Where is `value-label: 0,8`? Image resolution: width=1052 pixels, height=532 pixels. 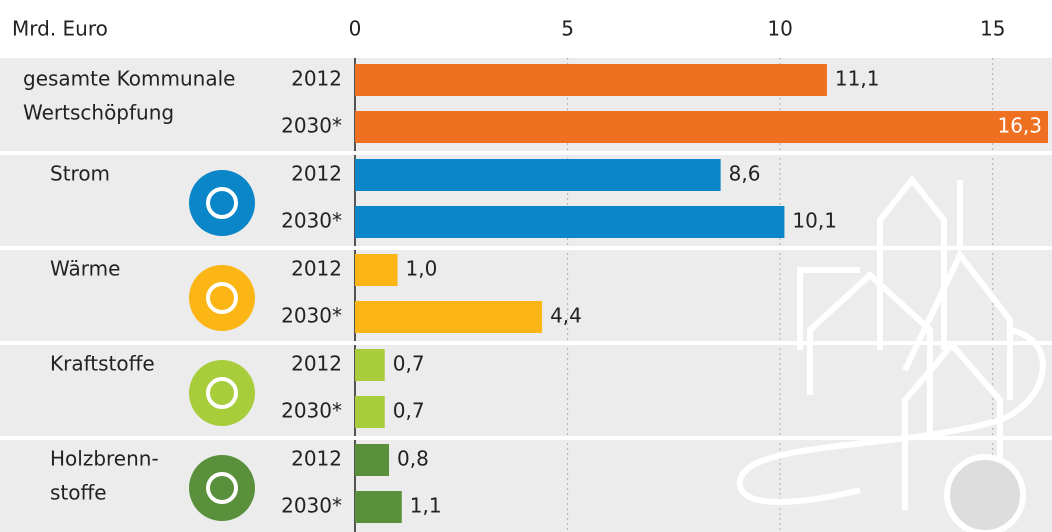 value-label: 0,8 is located at coordinates (413, 459).